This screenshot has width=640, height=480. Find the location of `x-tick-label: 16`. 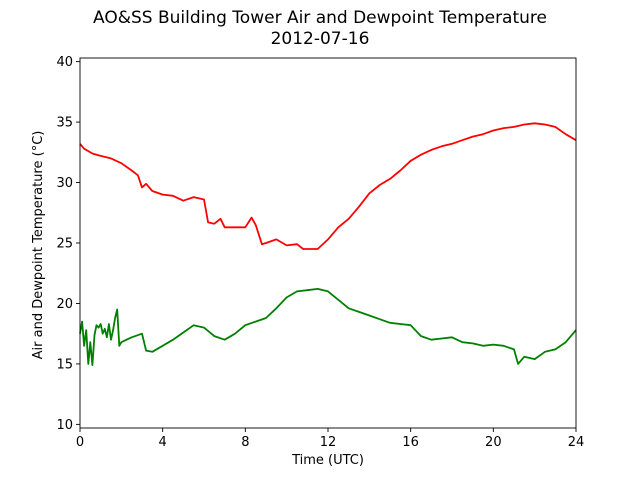

x-tick-label: 16 is located at coordinates (410, 442).